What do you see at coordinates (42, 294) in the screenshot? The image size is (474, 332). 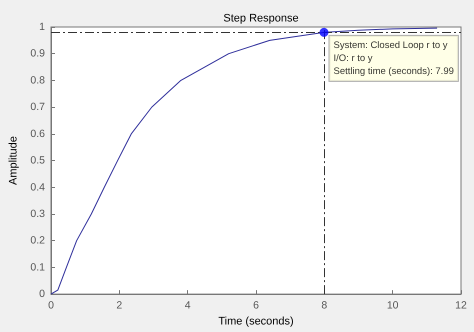 I see `y-tick-label: 0` at bounding box center [42, 294].